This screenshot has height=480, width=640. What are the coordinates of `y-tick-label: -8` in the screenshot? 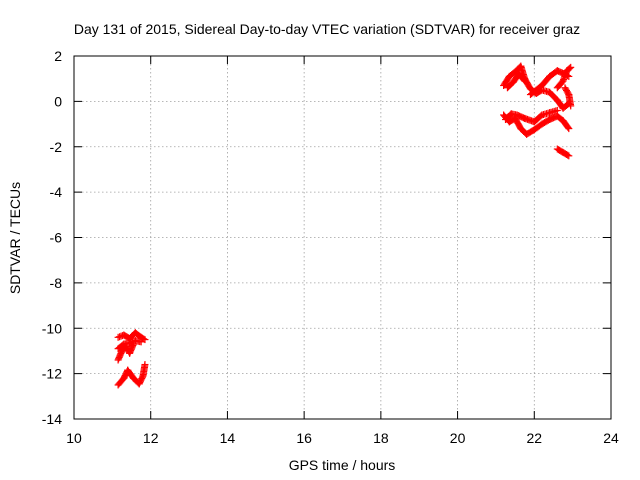 It's located at (56, 283).